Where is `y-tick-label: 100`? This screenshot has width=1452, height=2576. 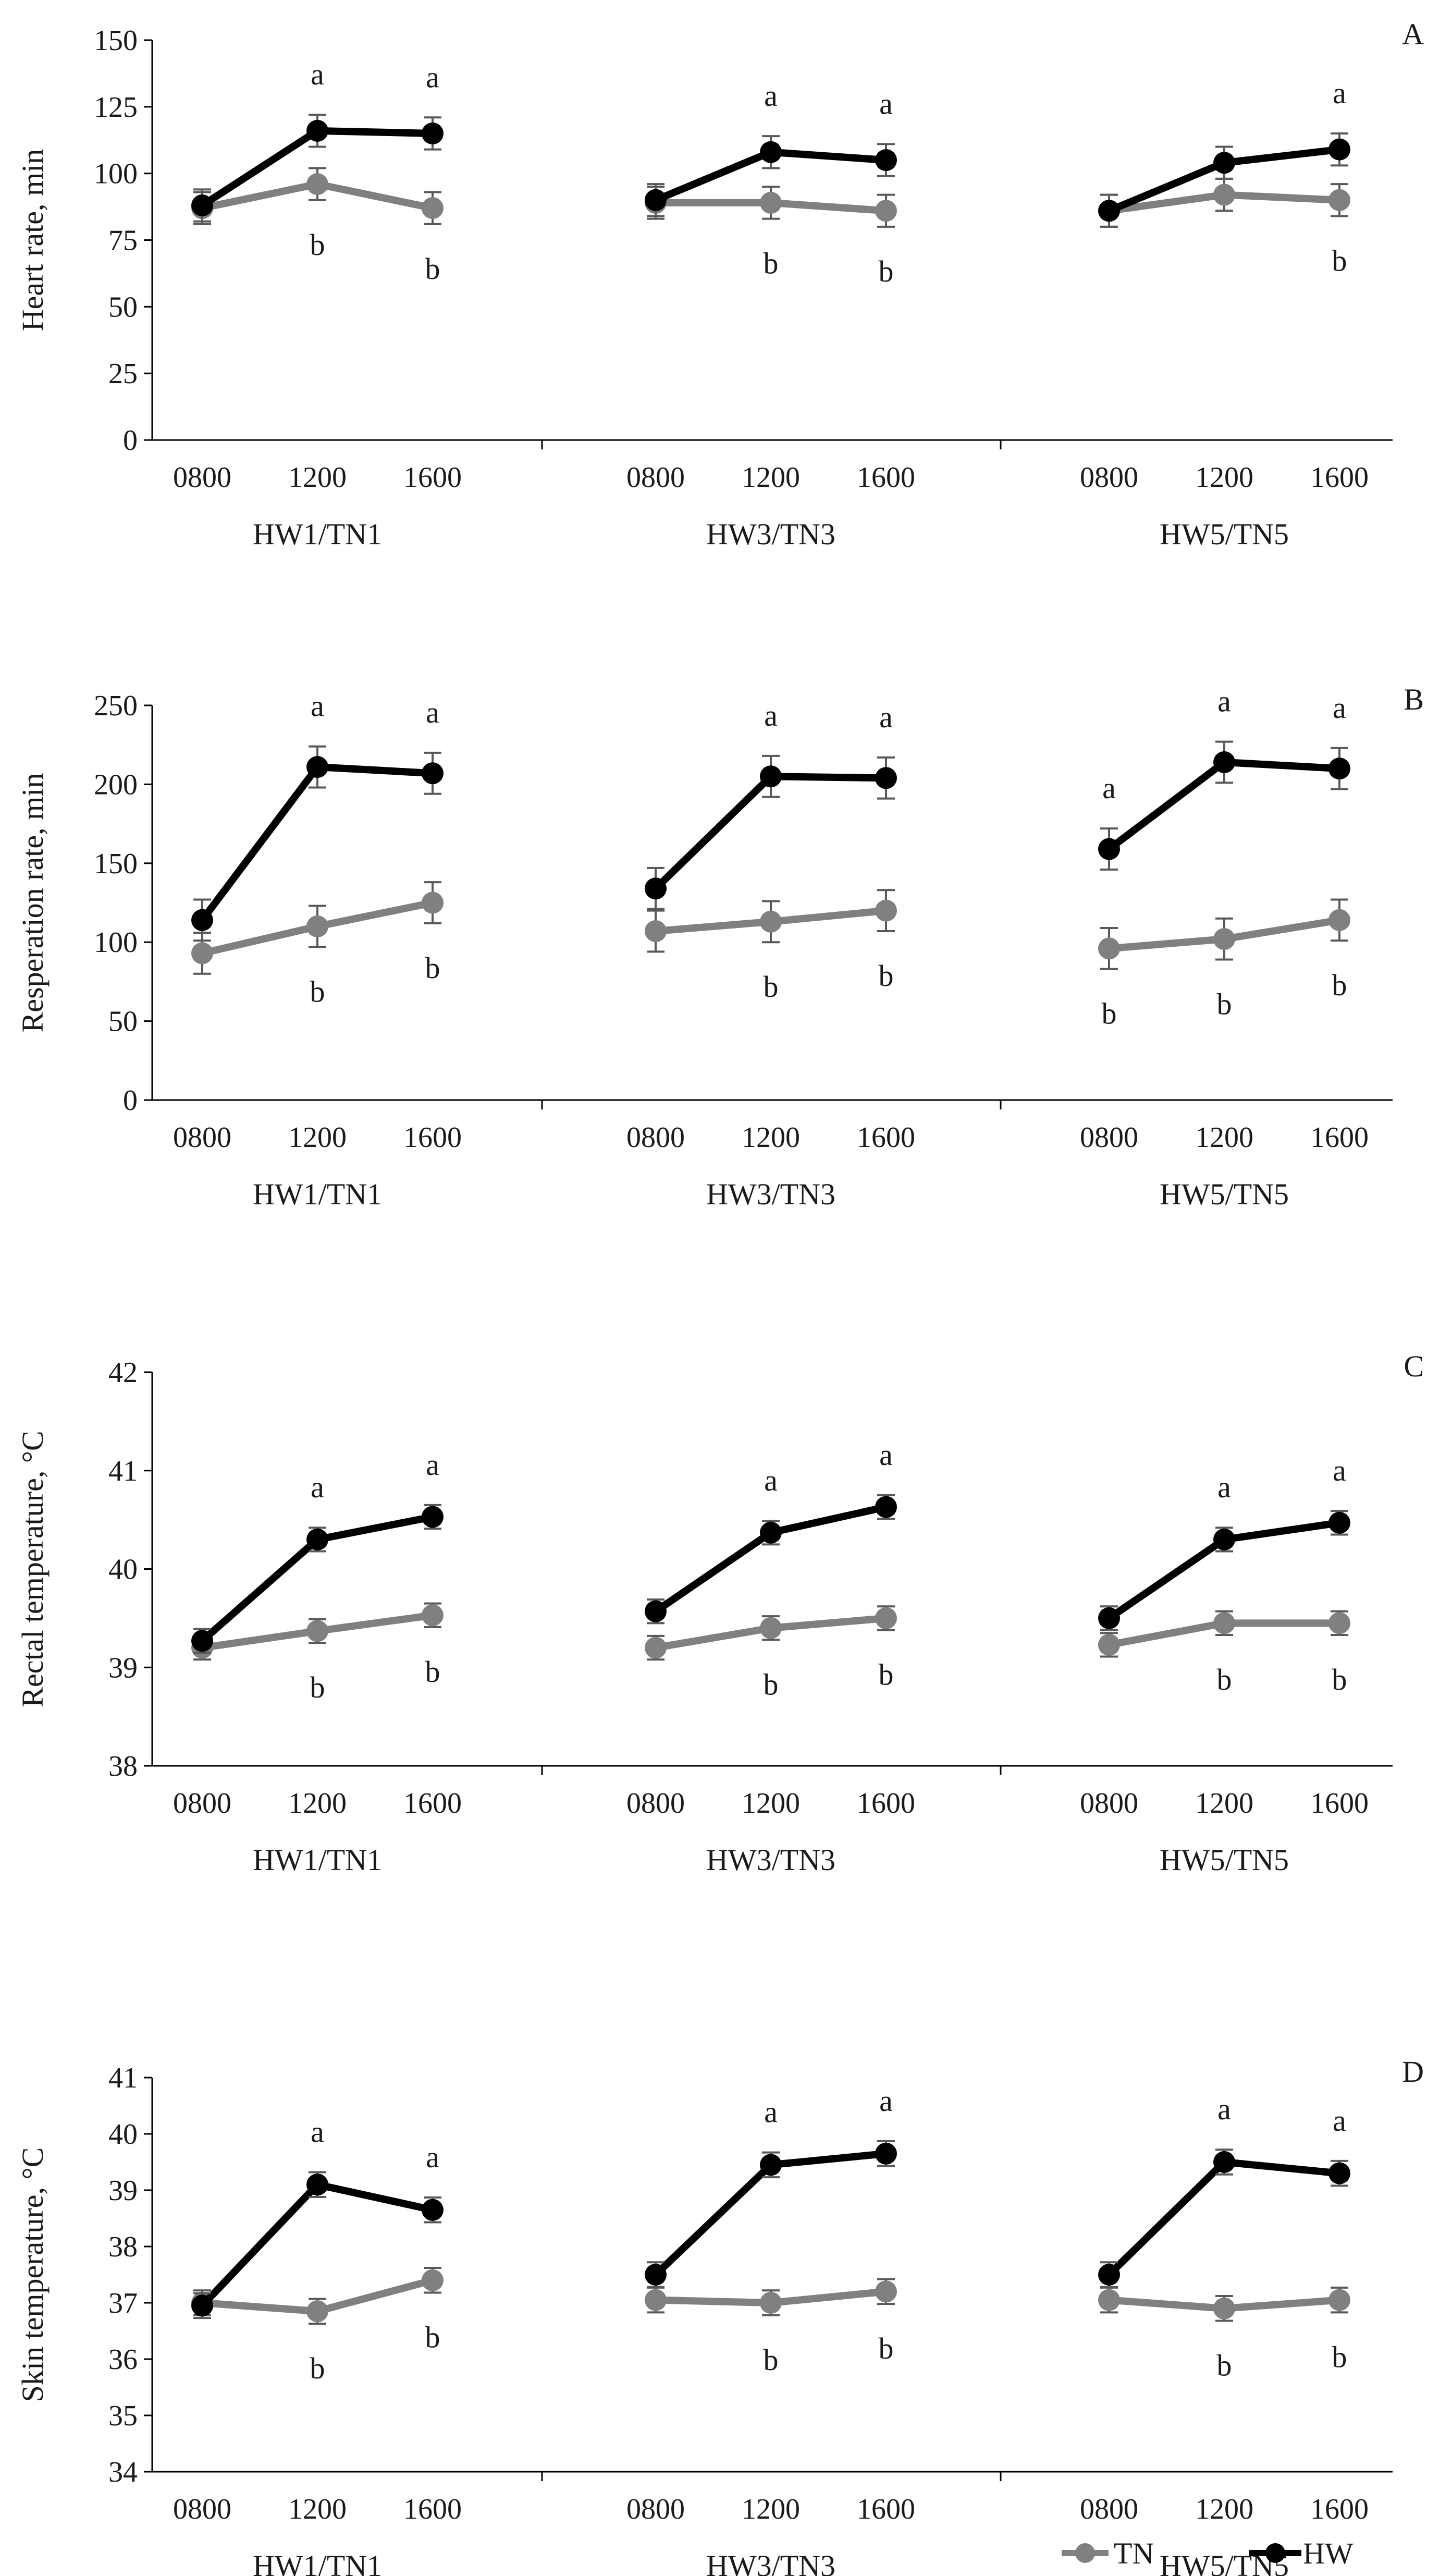 y-tick-label: 100 is located at coordinates (116, 942).